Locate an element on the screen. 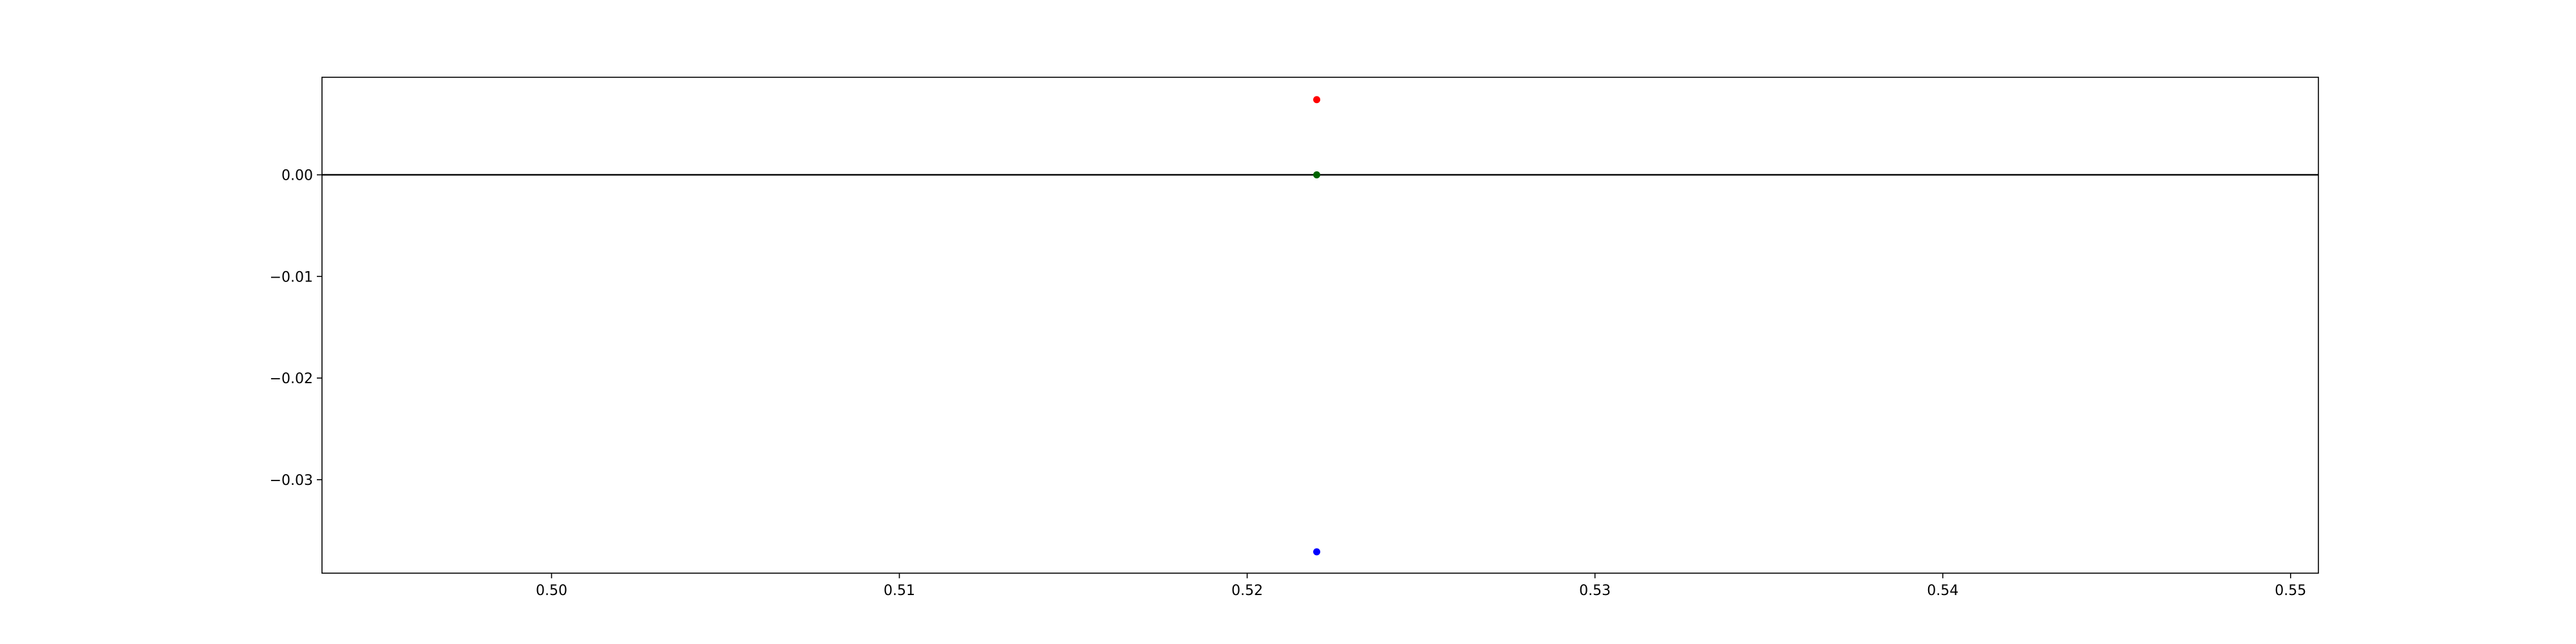  y-tick-label: 0.00 is located at coordinates (297, 175).